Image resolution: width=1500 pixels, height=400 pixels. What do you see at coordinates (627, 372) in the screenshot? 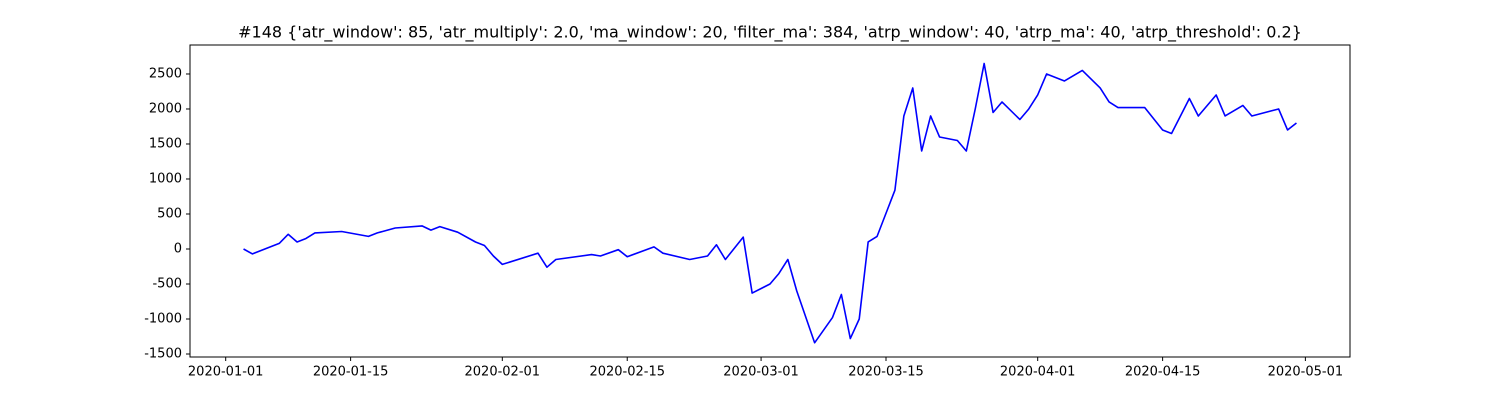
I see `x-tick-label: 2020-02-15` at bounding box center [627, 372].